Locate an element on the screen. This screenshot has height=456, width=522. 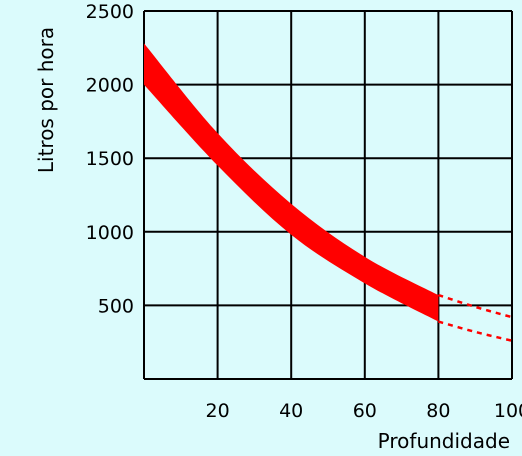
y-tick-label: 1500 is located at coordinates (110, 159).